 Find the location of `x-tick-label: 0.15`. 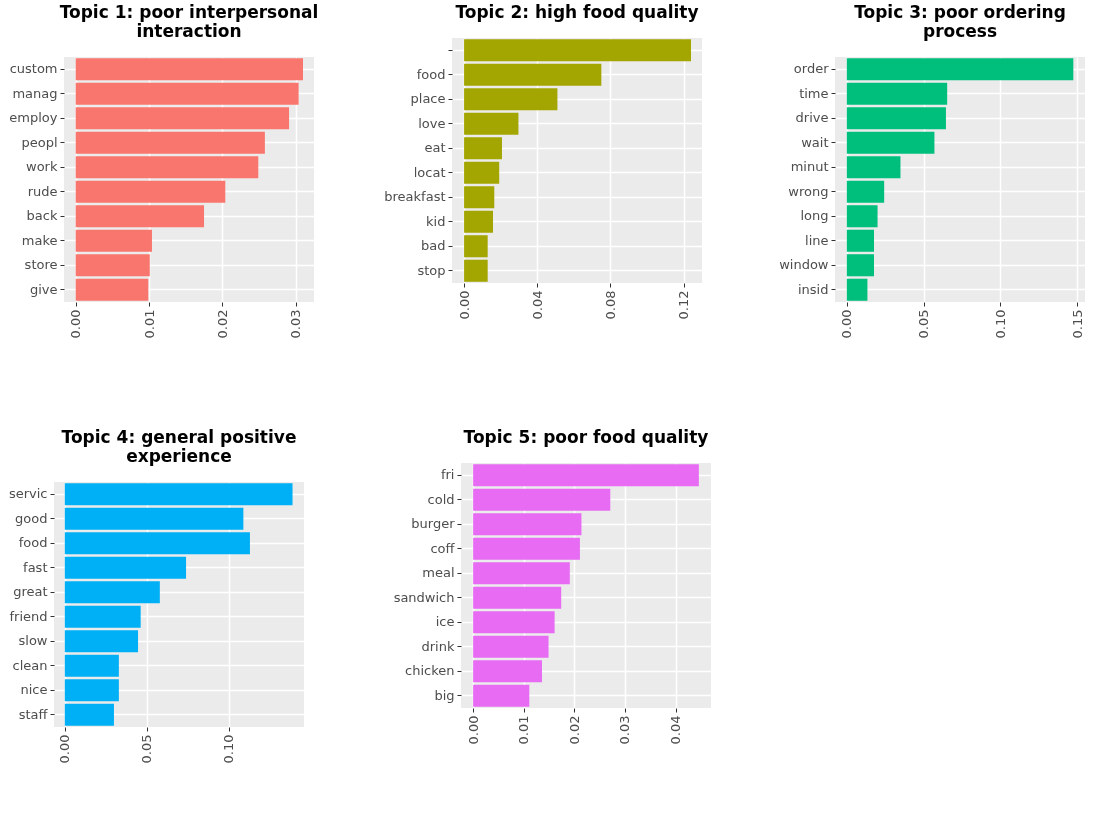

x-tick-label: 0.15 is located at coordinates (1077, 324).